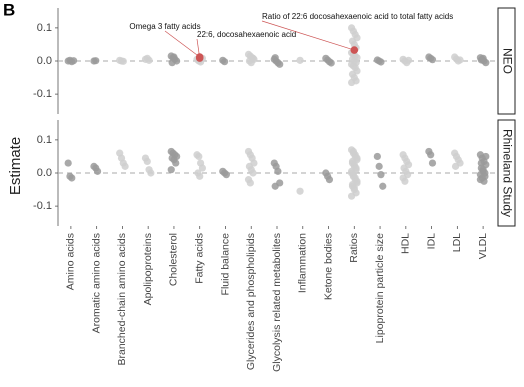 The height and width of the screenshot is (387, 524). I want to click on x-tick-label: Ratios, so click(354, 248).